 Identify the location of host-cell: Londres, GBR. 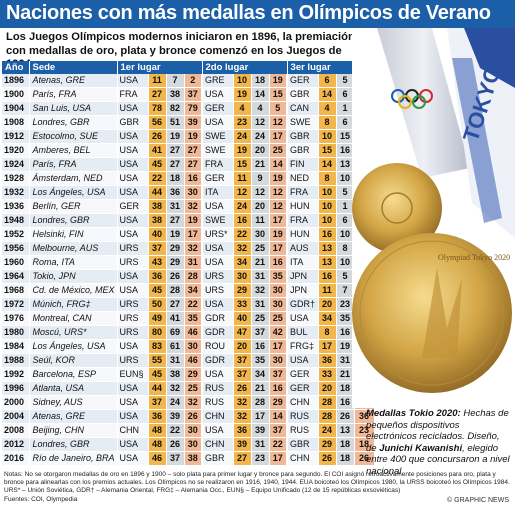
(73, 444).